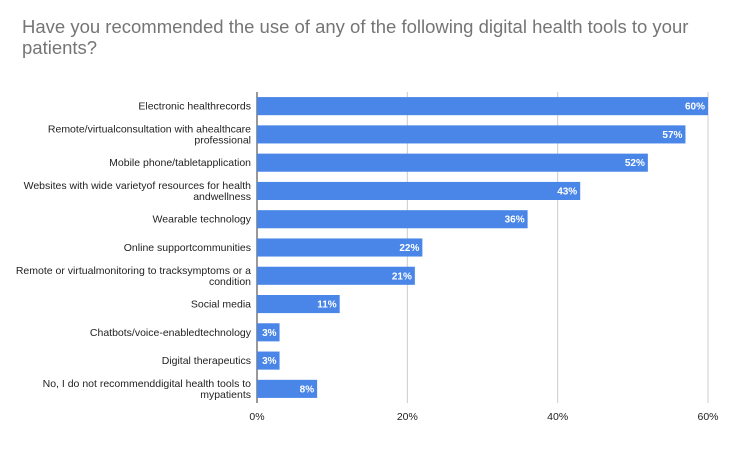 The image size is (730, 450). Describe the element at coordinates (171, 333) in the screenshot. I see `category-label: Chatbots/voice-enabledtechnology` at that location.